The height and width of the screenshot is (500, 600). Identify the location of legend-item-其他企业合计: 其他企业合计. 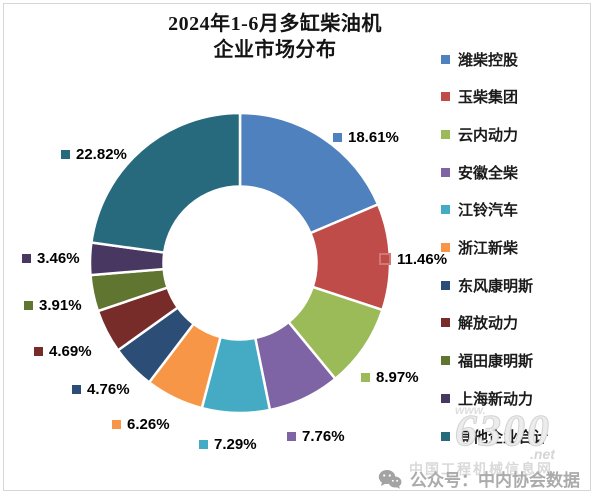
(494, 436).